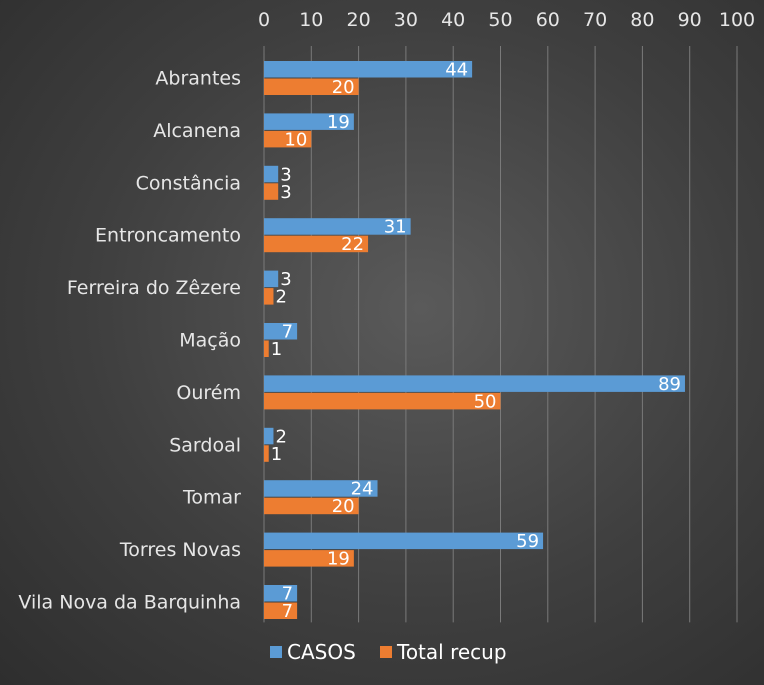 Image resolution: width=764 pixels, height=685 pixels. I want to click on category-label: Vila Nova da Barquinha, so click(129, 603).